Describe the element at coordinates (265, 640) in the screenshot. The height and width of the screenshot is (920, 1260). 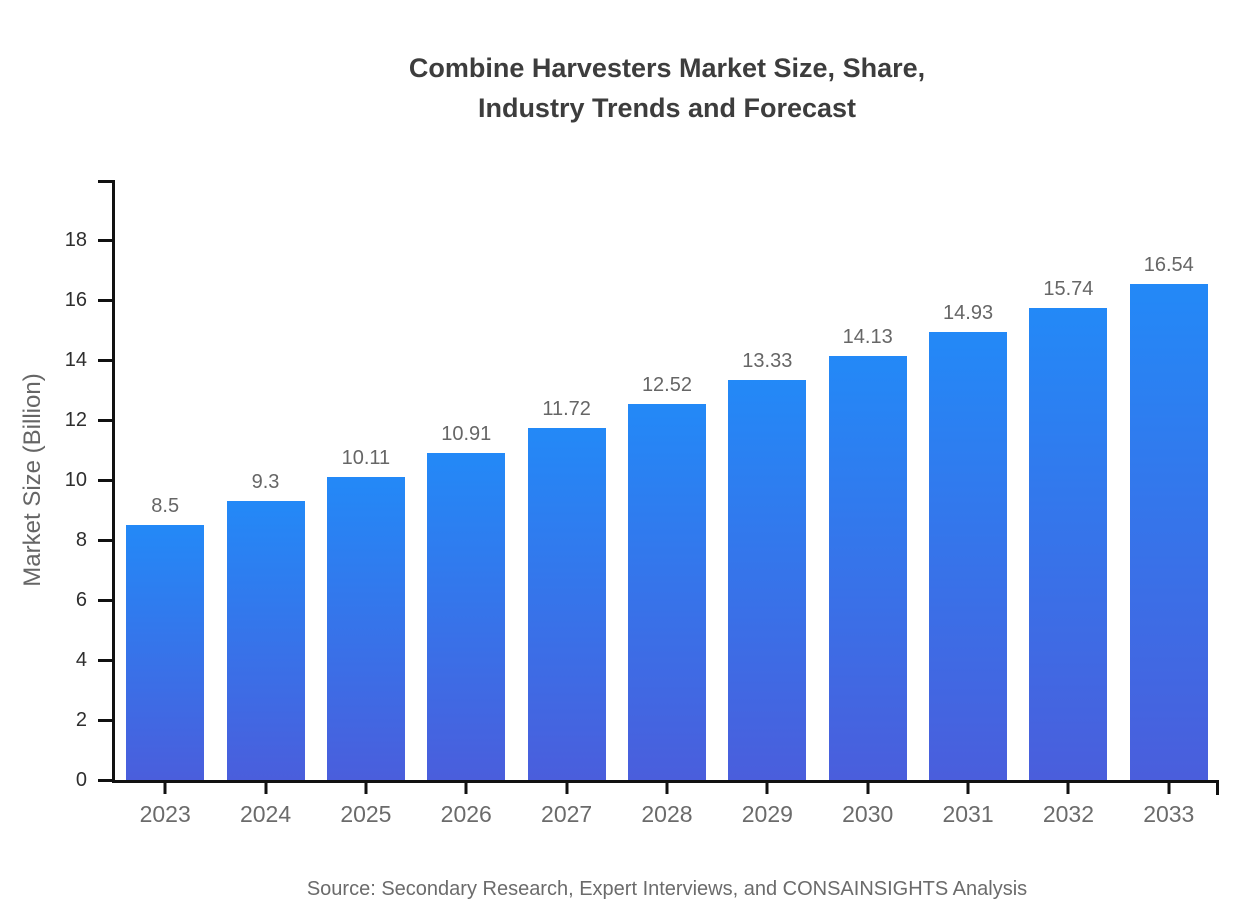
I see `bar-2024` at that location.